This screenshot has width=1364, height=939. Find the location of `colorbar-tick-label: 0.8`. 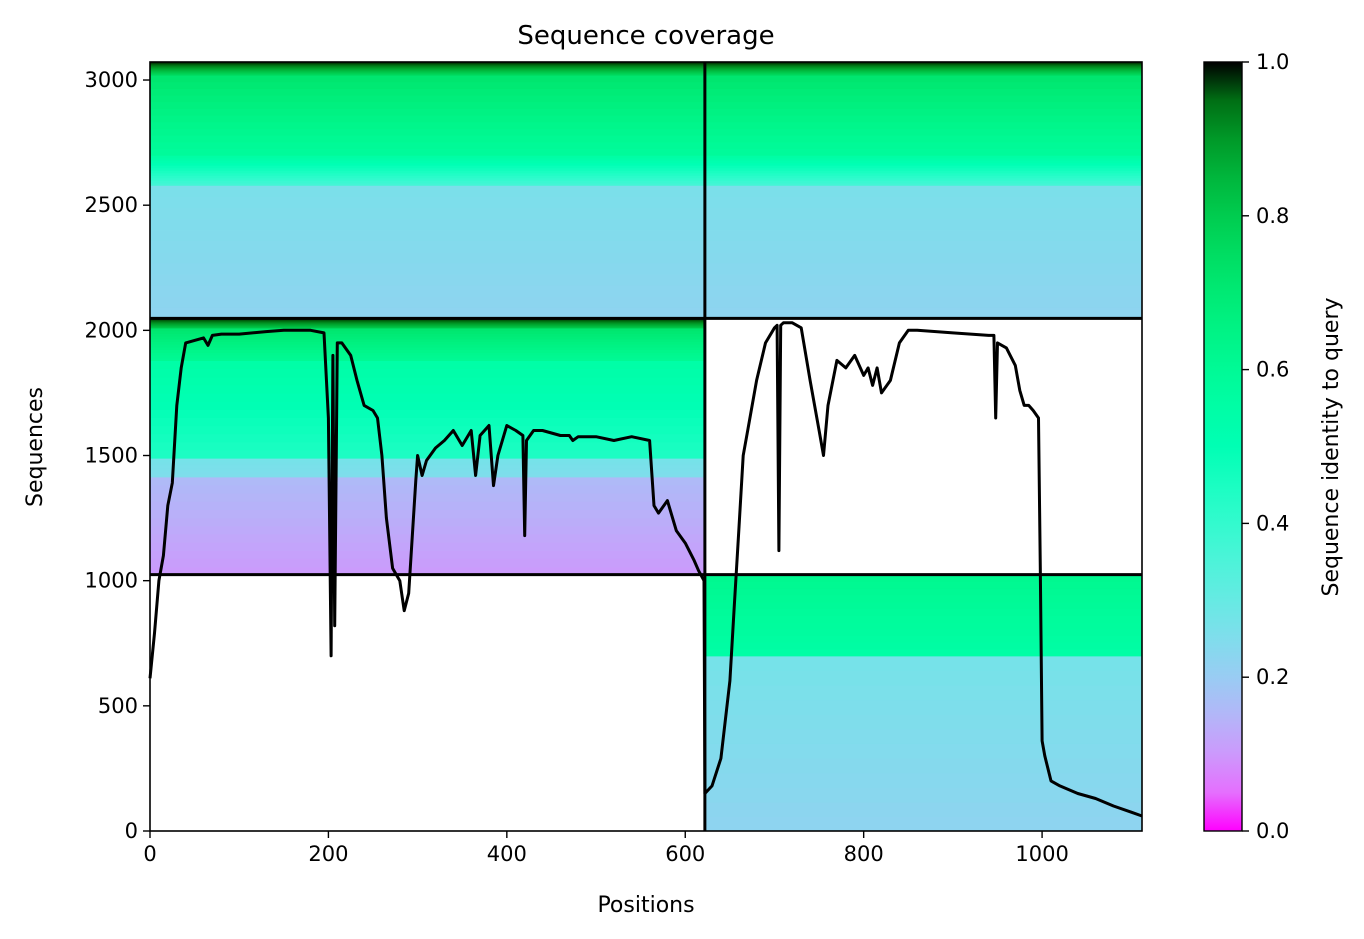

colorbar-tick-label: 0.8 is located at coordinates (1272, 216).